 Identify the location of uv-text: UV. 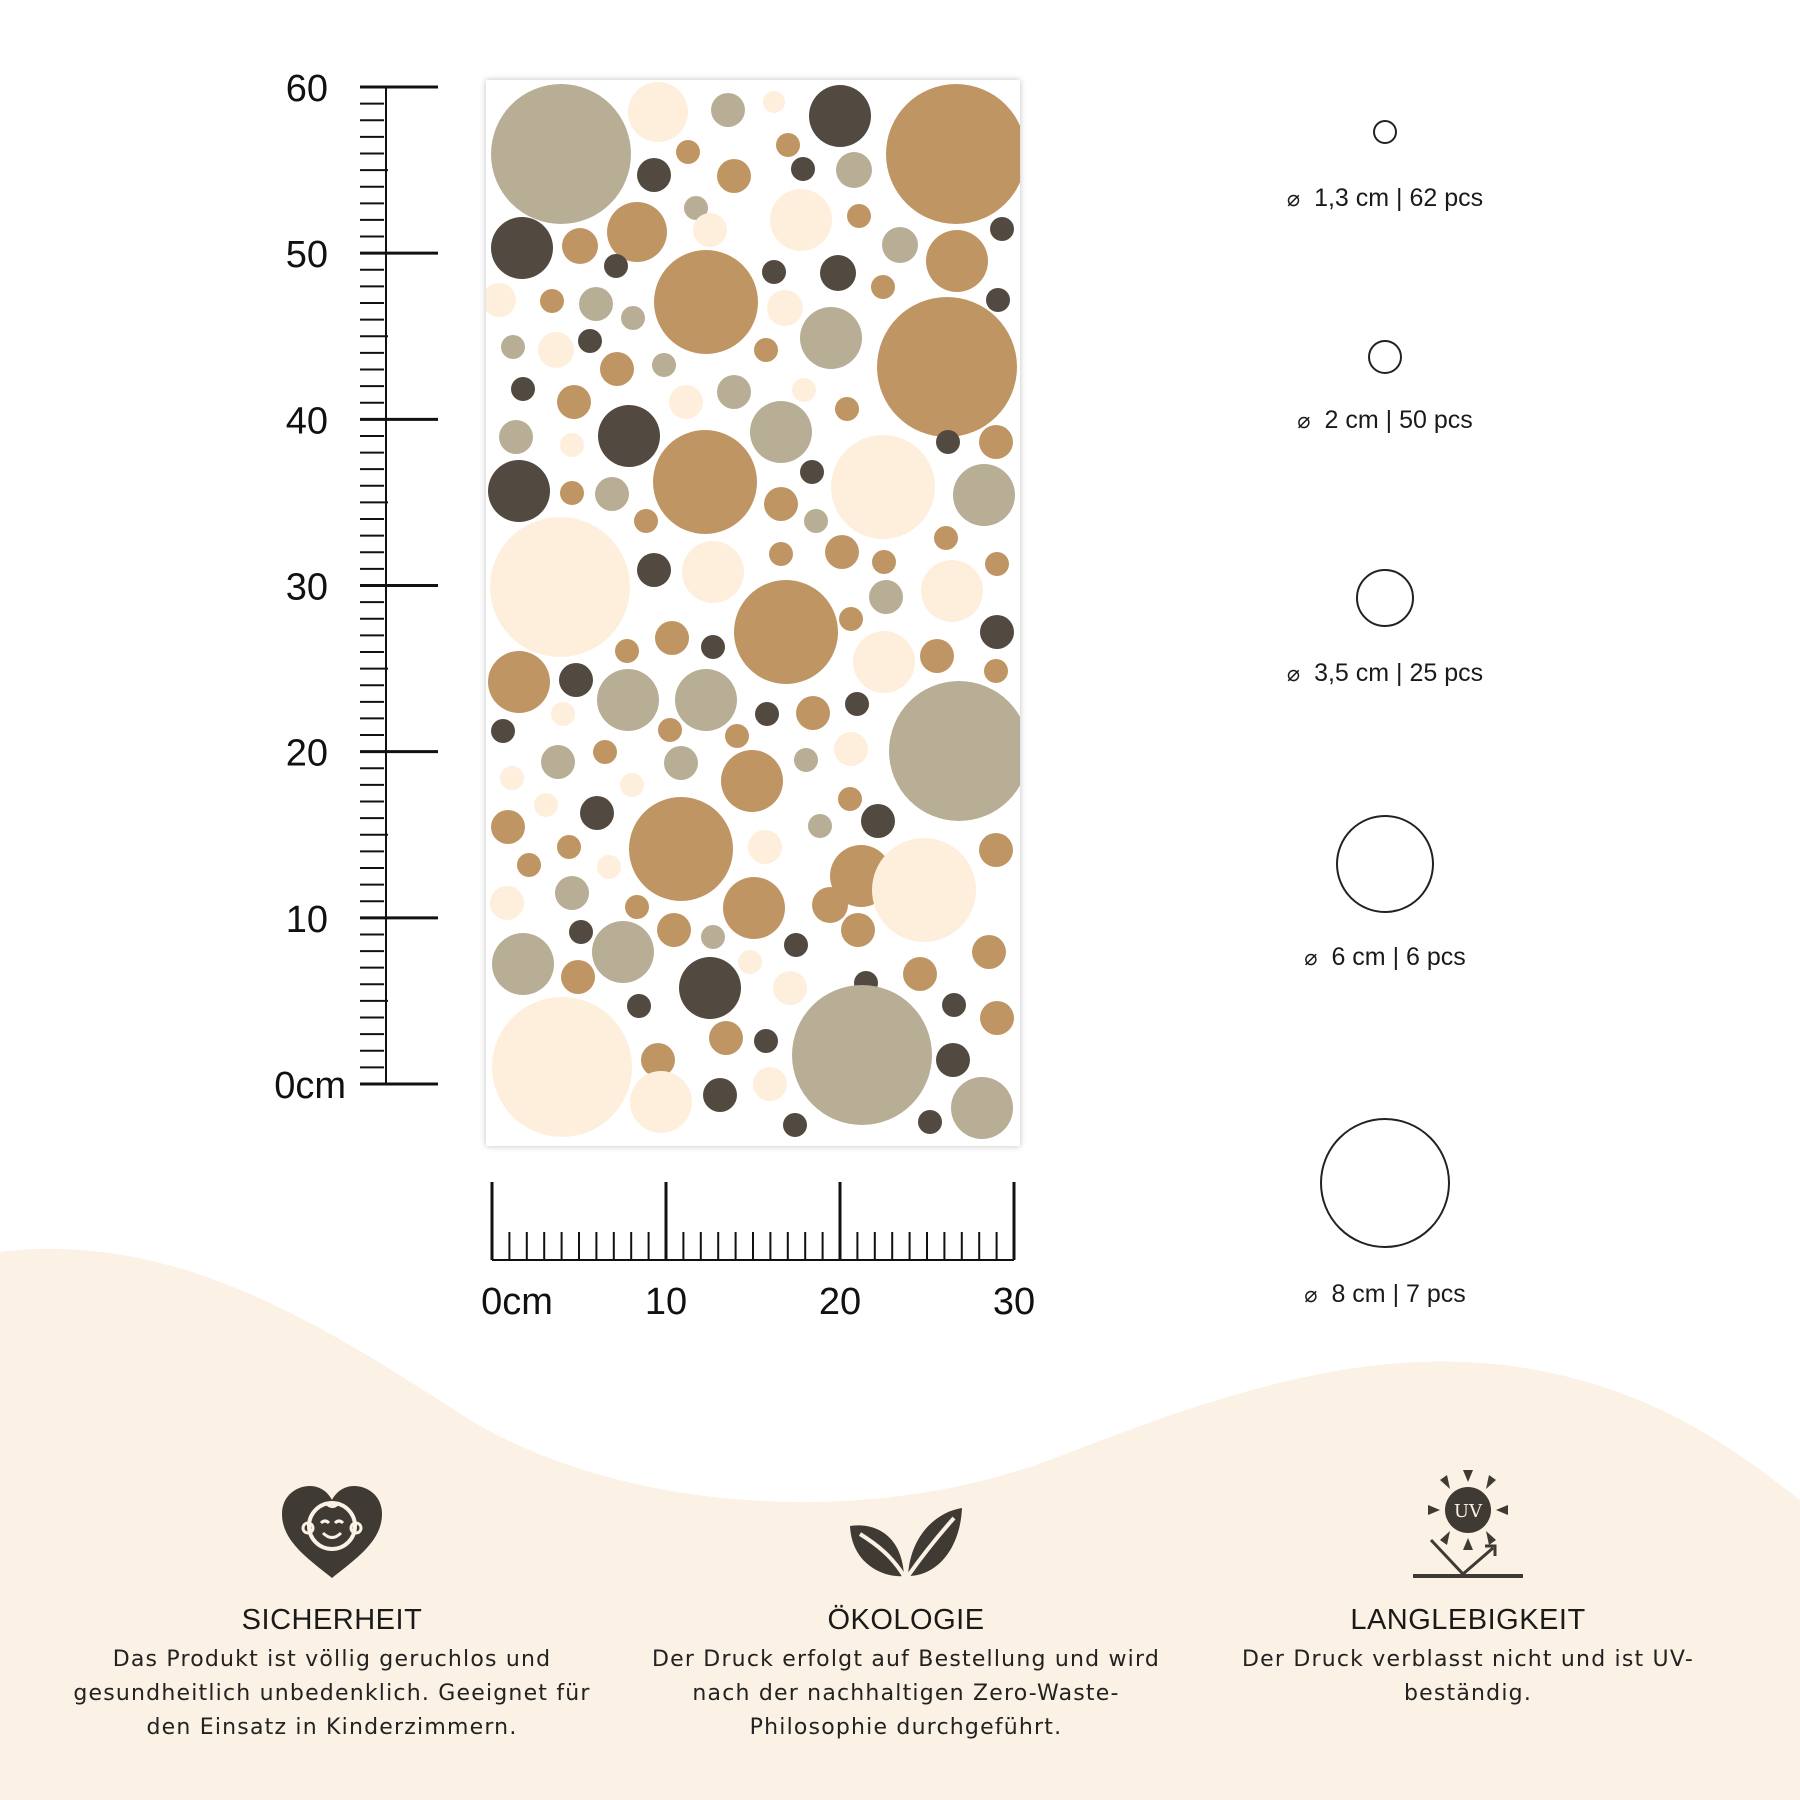
(1468, 1511).